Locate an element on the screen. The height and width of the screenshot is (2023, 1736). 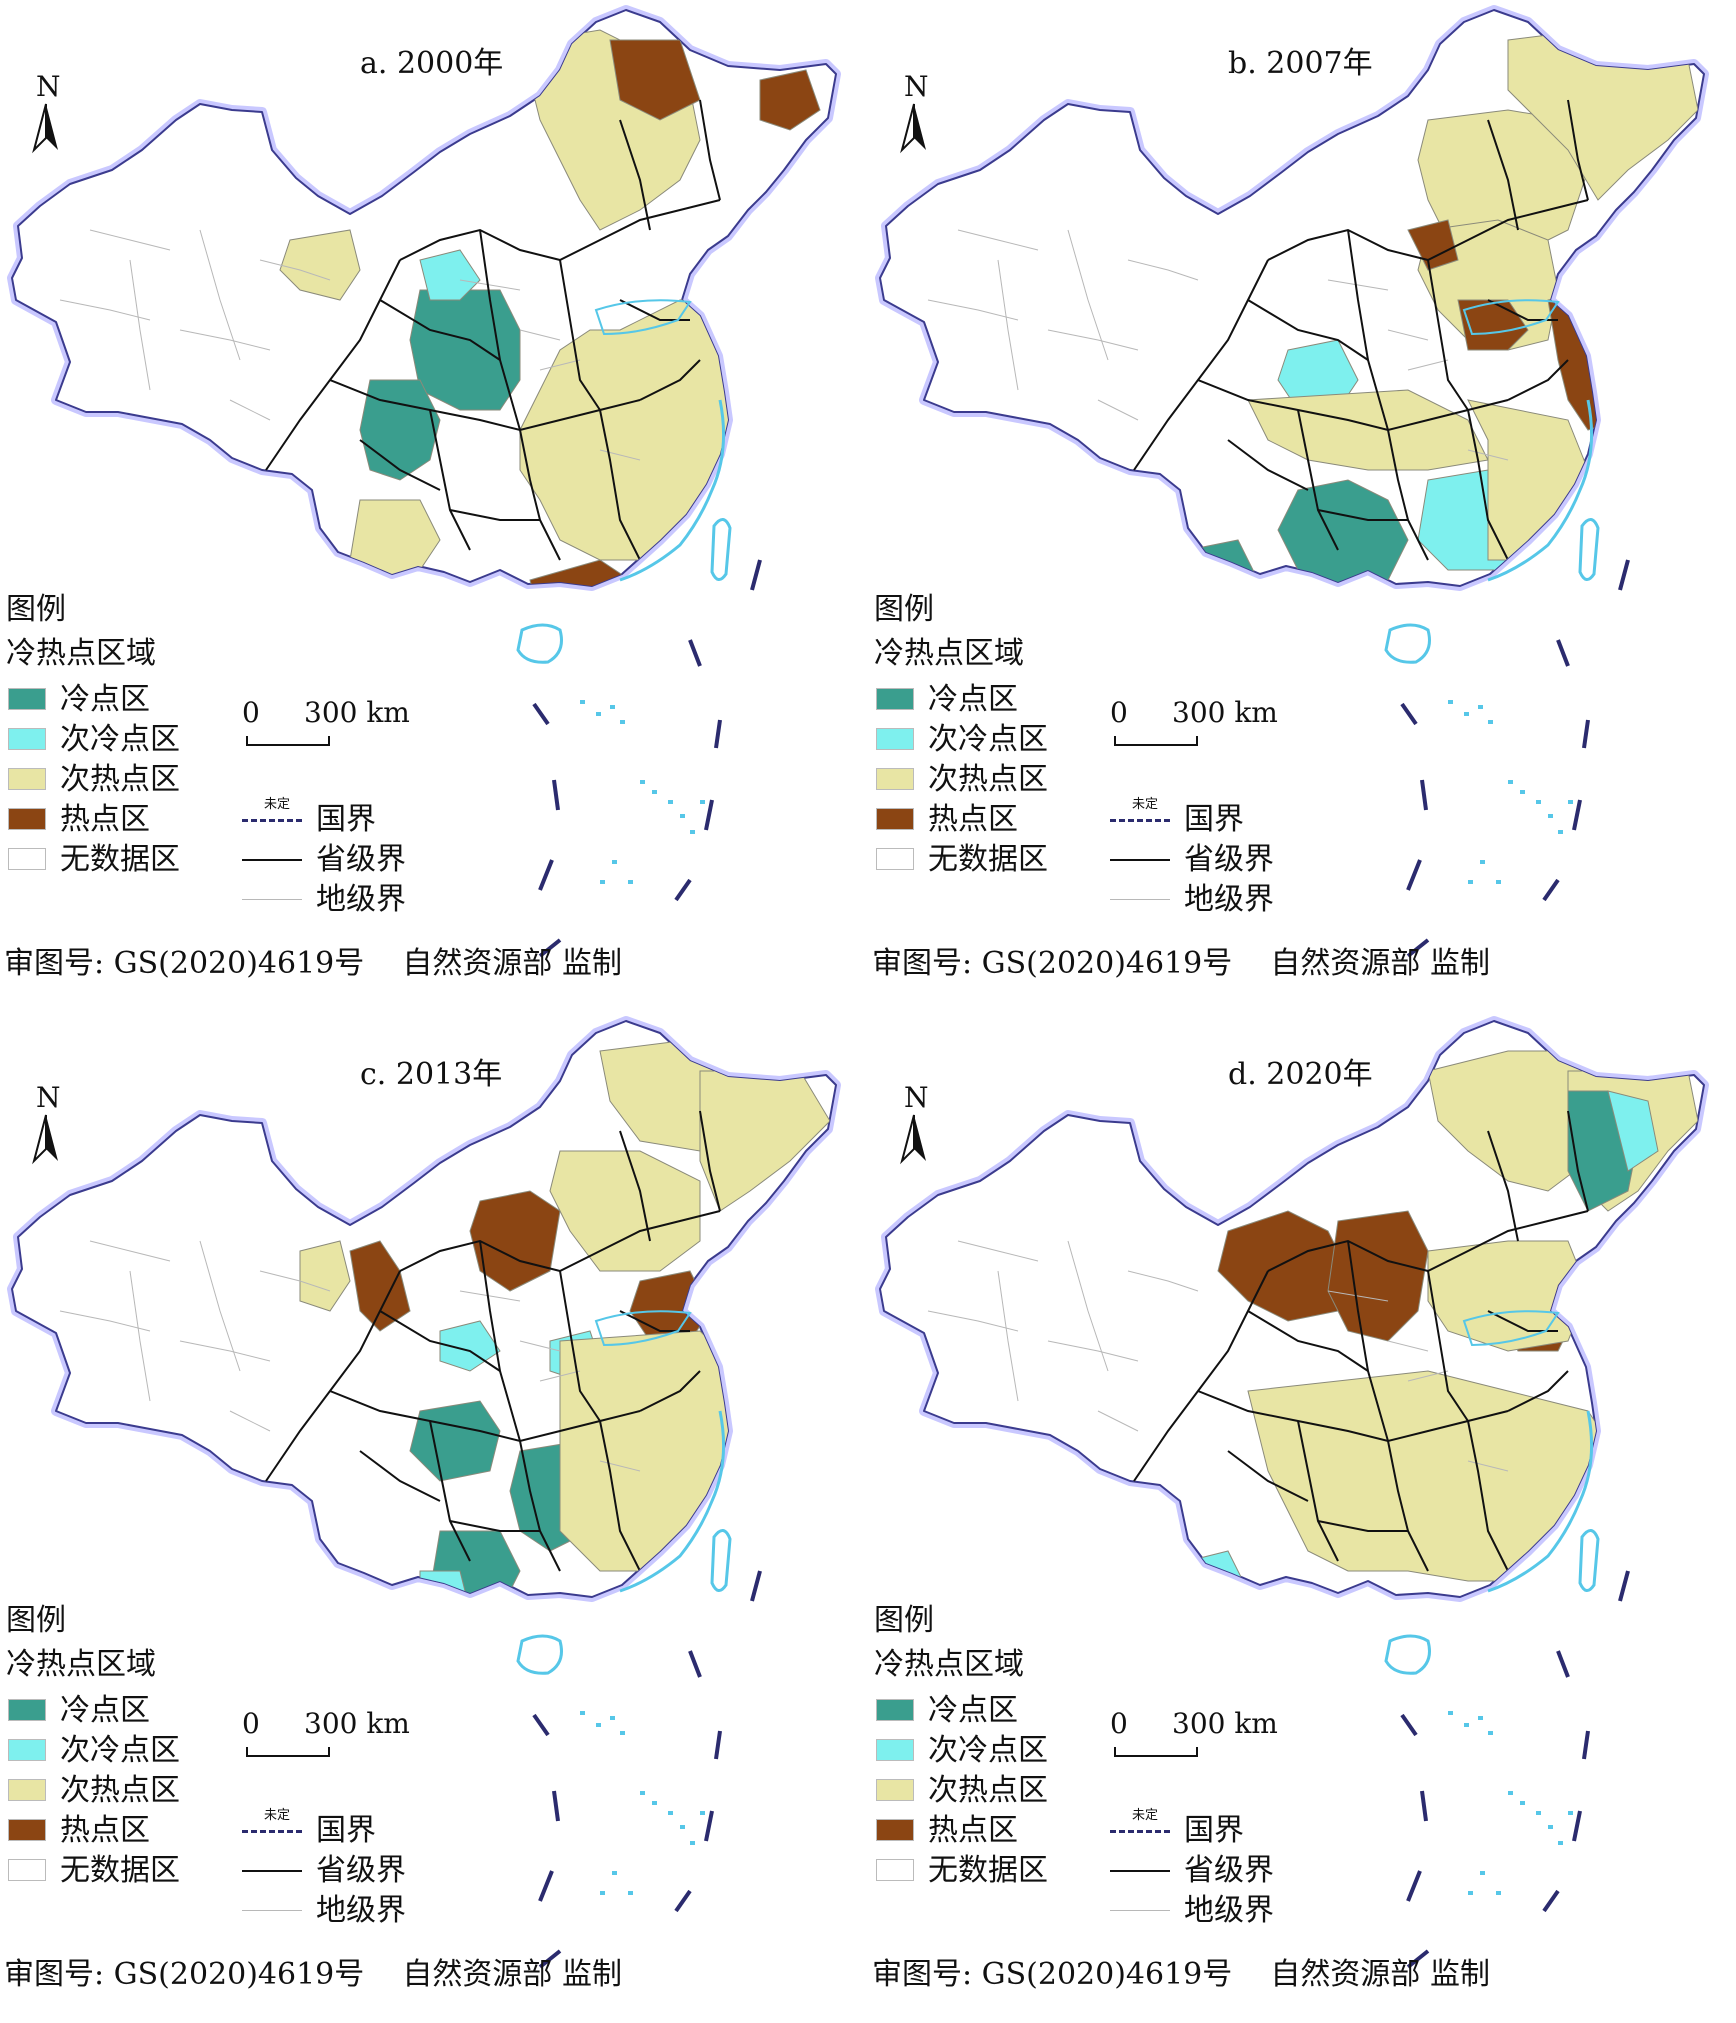
legend-label: 无数据区 is located at coordinates (120, 859).